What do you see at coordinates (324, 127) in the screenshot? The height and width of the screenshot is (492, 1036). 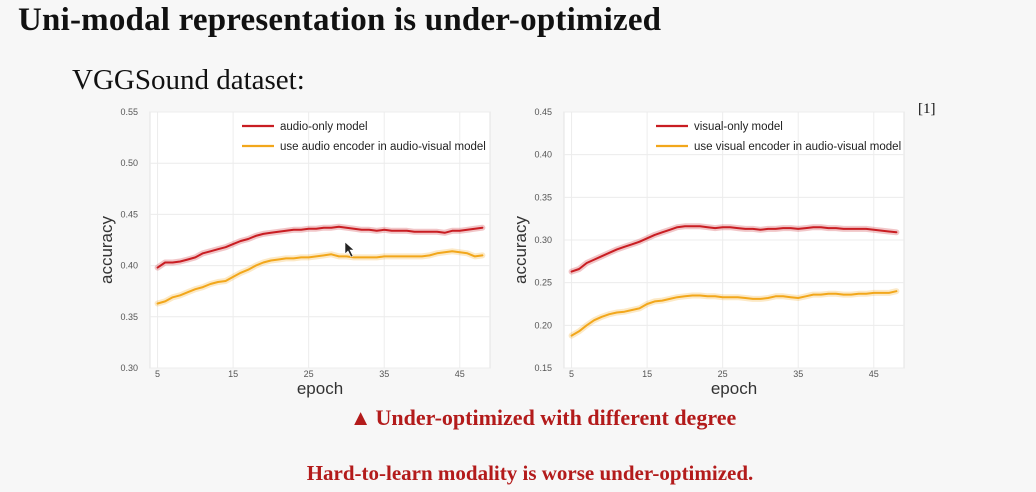 I see `legend-label: audio-only model` at bounding box center [324, 127].